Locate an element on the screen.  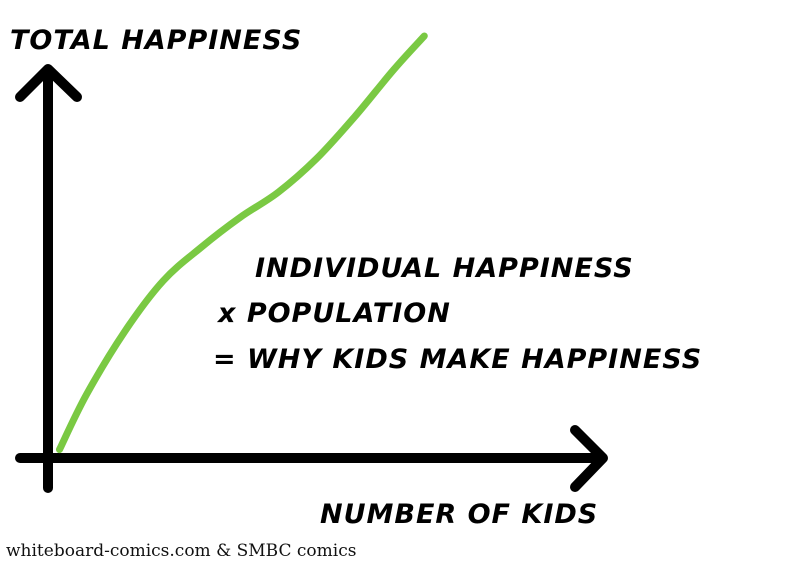
y-axis-label: TOTAL HAPPINESS is located at coordinates (156, 40).